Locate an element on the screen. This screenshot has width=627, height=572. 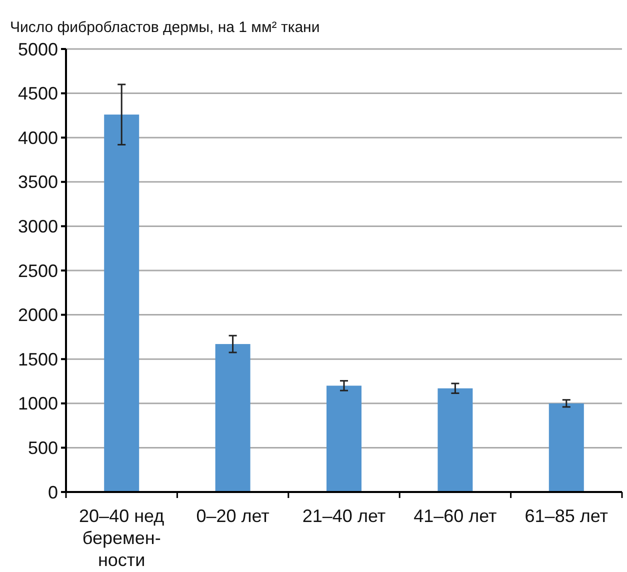
y-tick-label: 3500 is located at coordinates (38, 182).